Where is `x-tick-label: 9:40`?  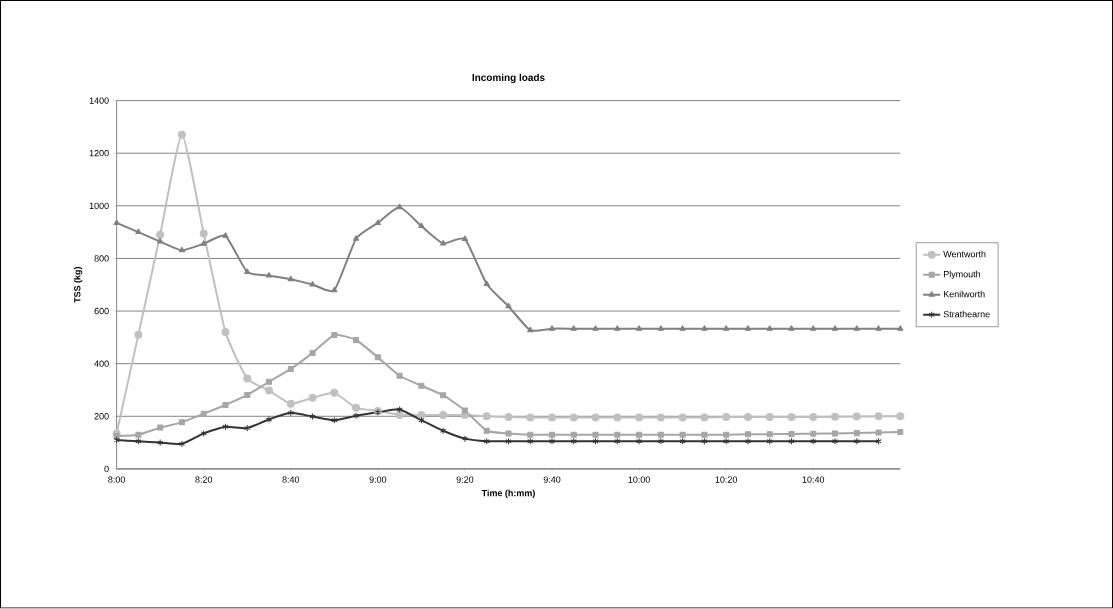
x-tick-label: 9:40 is located at coordinates (552, 480).